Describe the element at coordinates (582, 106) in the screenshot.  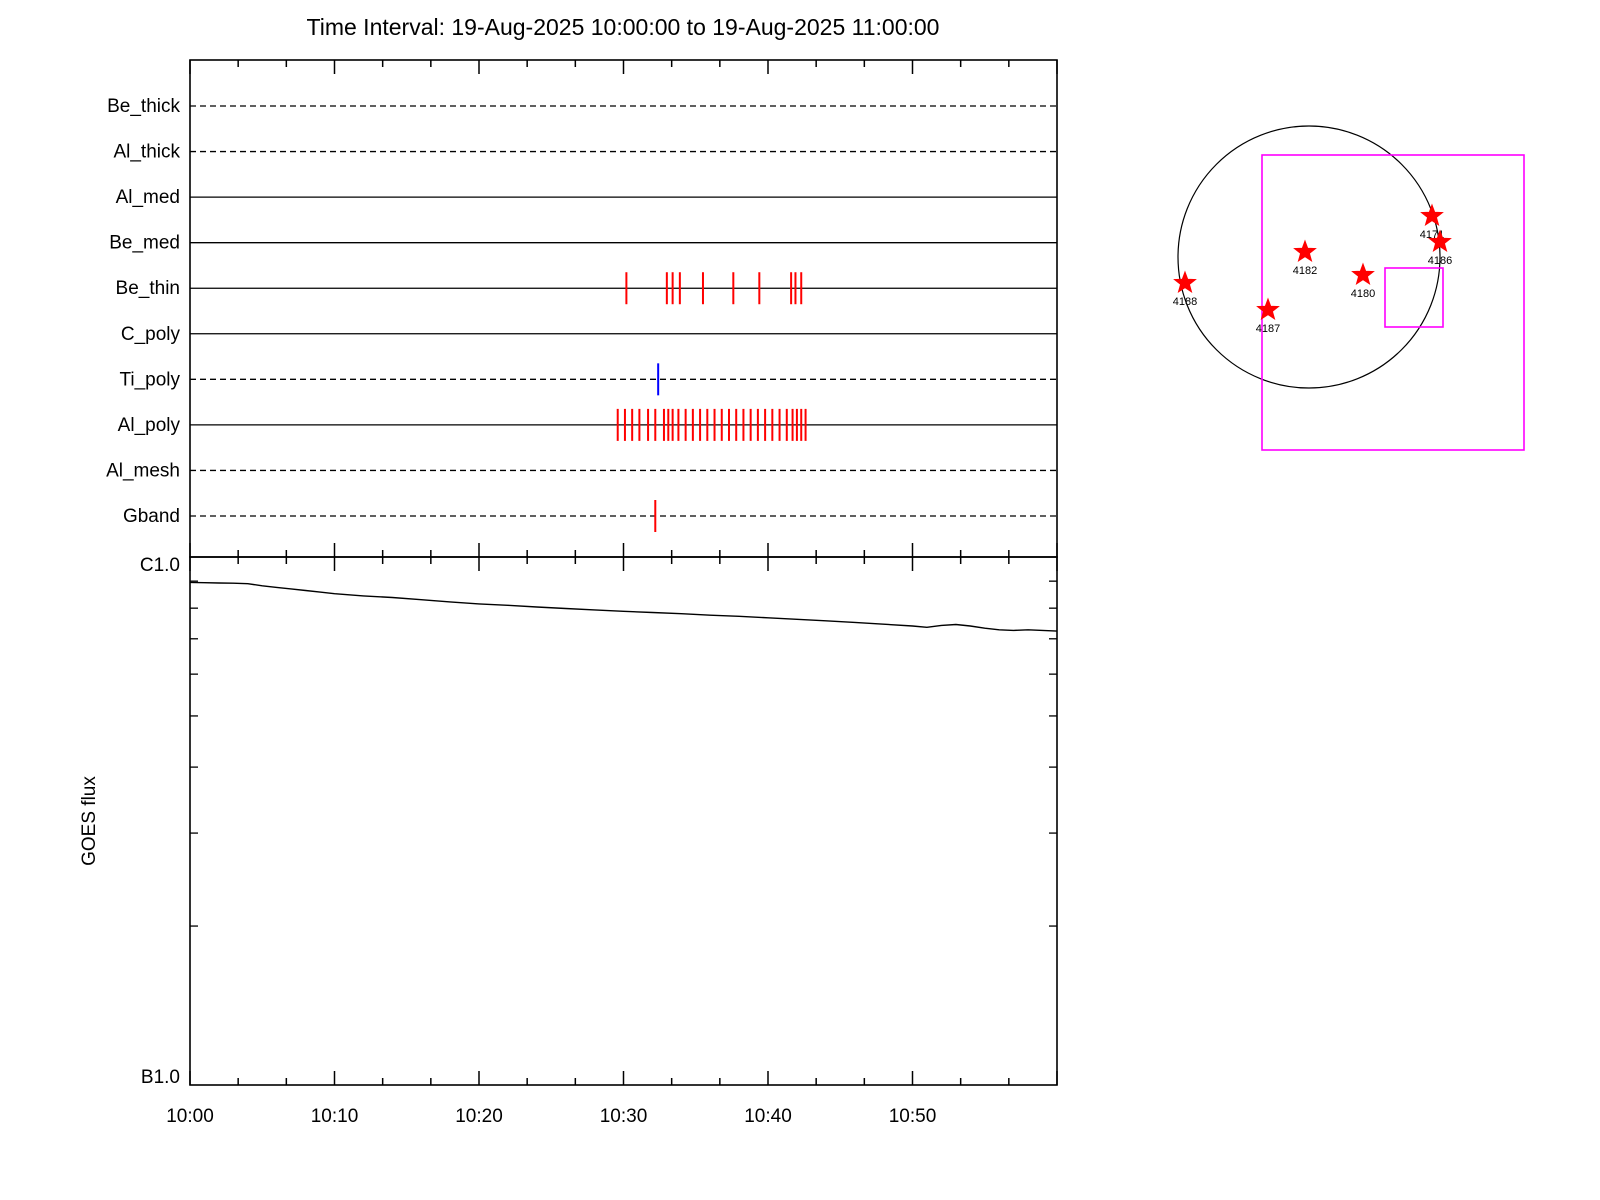
I see `filter-row-Be_thick: Be_thick` at that location.